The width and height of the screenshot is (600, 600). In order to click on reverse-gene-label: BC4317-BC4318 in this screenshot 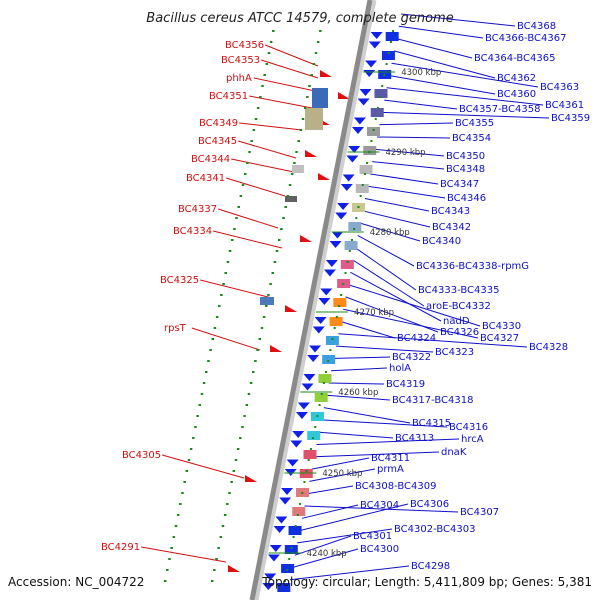, I will do `click(432, 400)`.